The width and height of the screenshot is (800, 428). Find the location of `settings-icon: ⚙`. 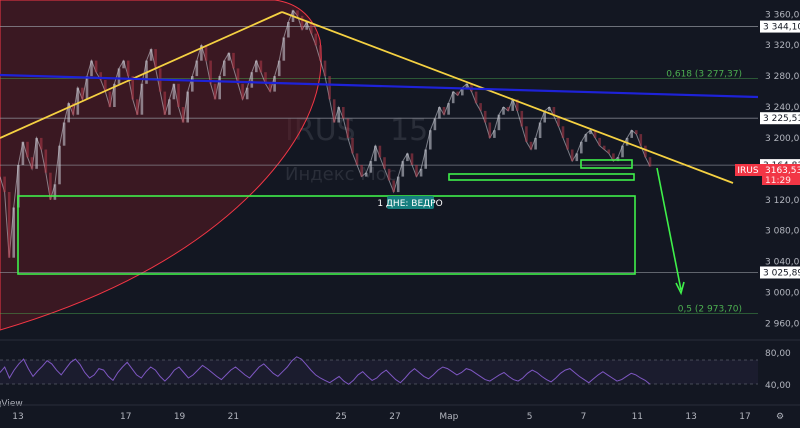

settings-icon: ⚙ is located at coordinates (780, 417).